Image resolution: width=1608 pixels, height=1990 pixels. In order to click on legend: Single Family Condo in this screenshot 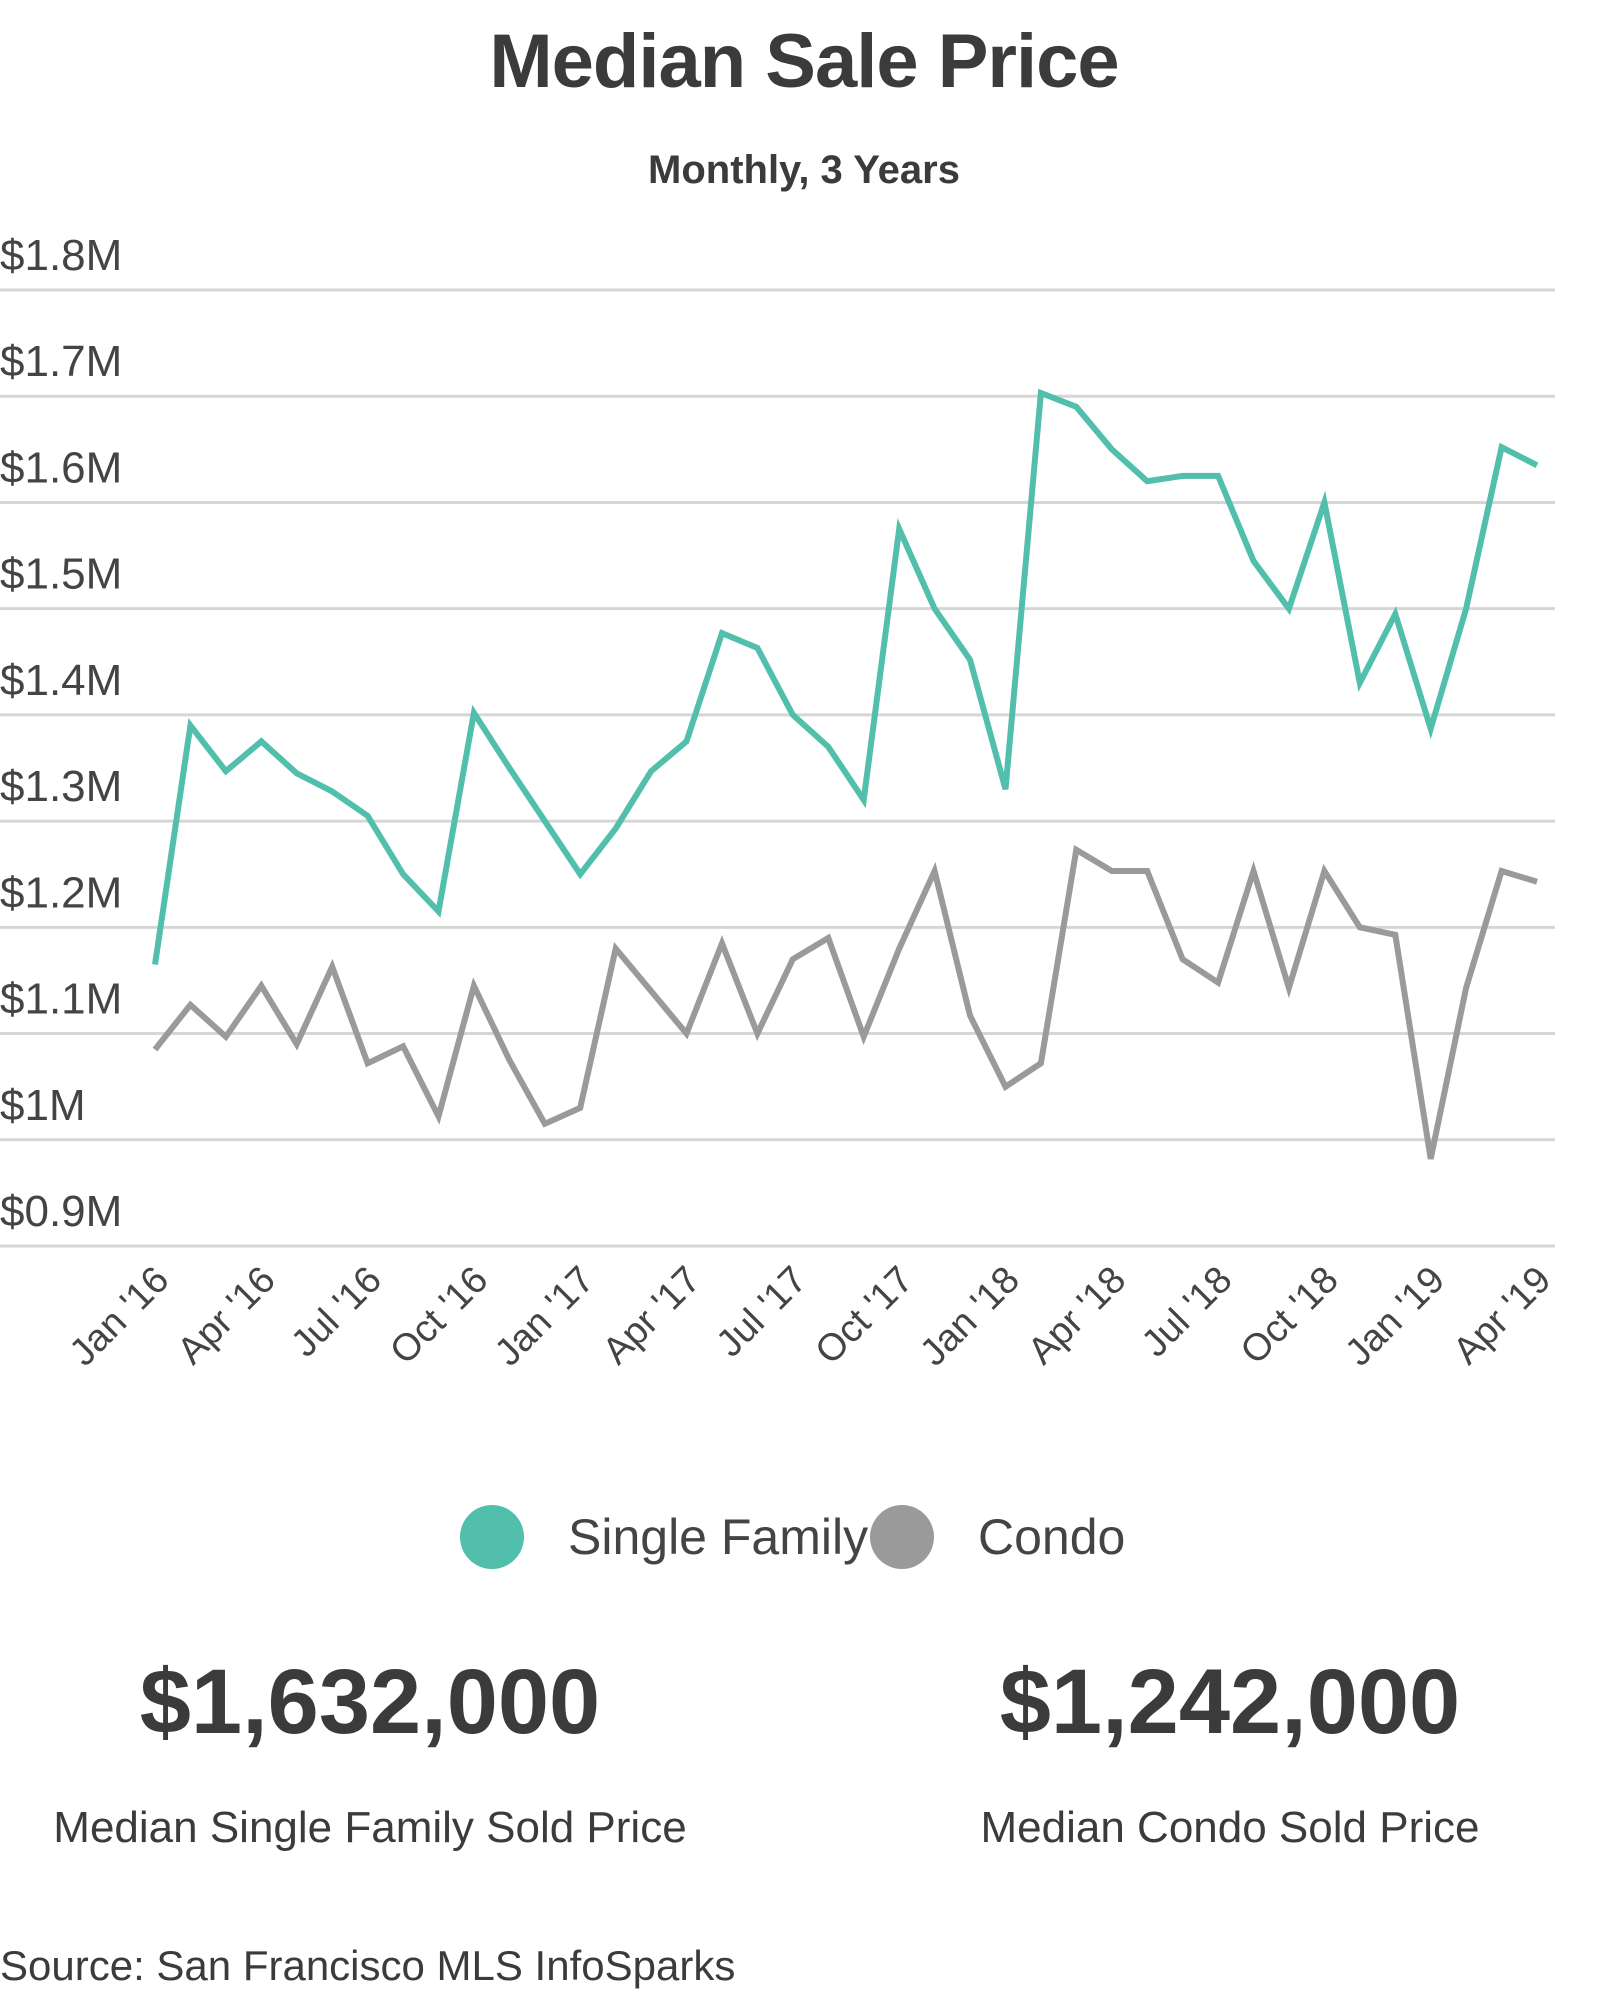, I will do `click(804, 1540)`.